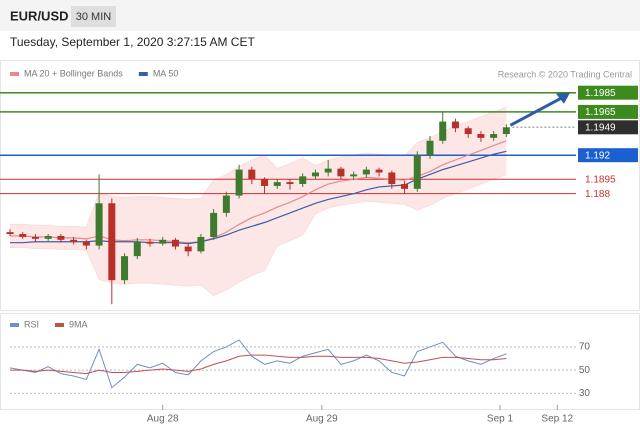 The image size is (640, 434). Describe the element at coordinates (585, 370) in the screenshot. I see `y-tick-label: 50` at that location.